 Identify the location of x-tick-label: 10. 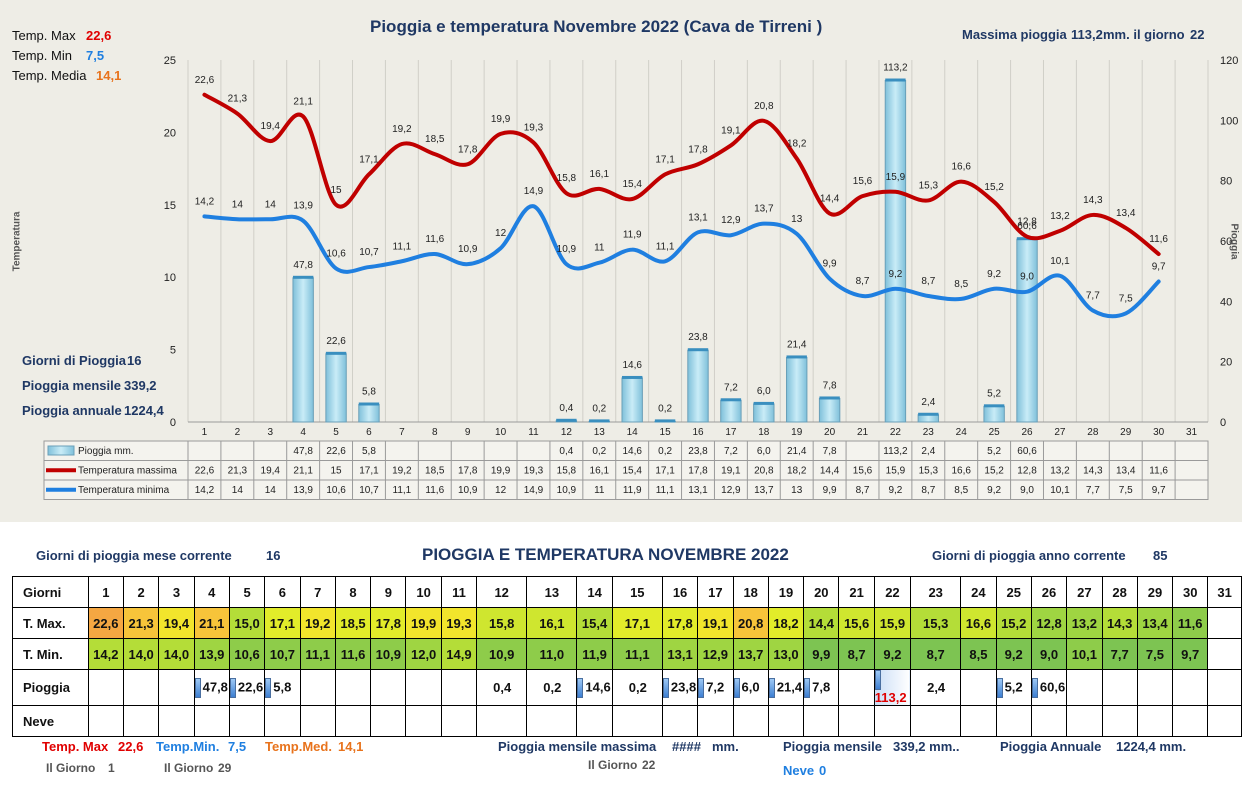
(501, 432).